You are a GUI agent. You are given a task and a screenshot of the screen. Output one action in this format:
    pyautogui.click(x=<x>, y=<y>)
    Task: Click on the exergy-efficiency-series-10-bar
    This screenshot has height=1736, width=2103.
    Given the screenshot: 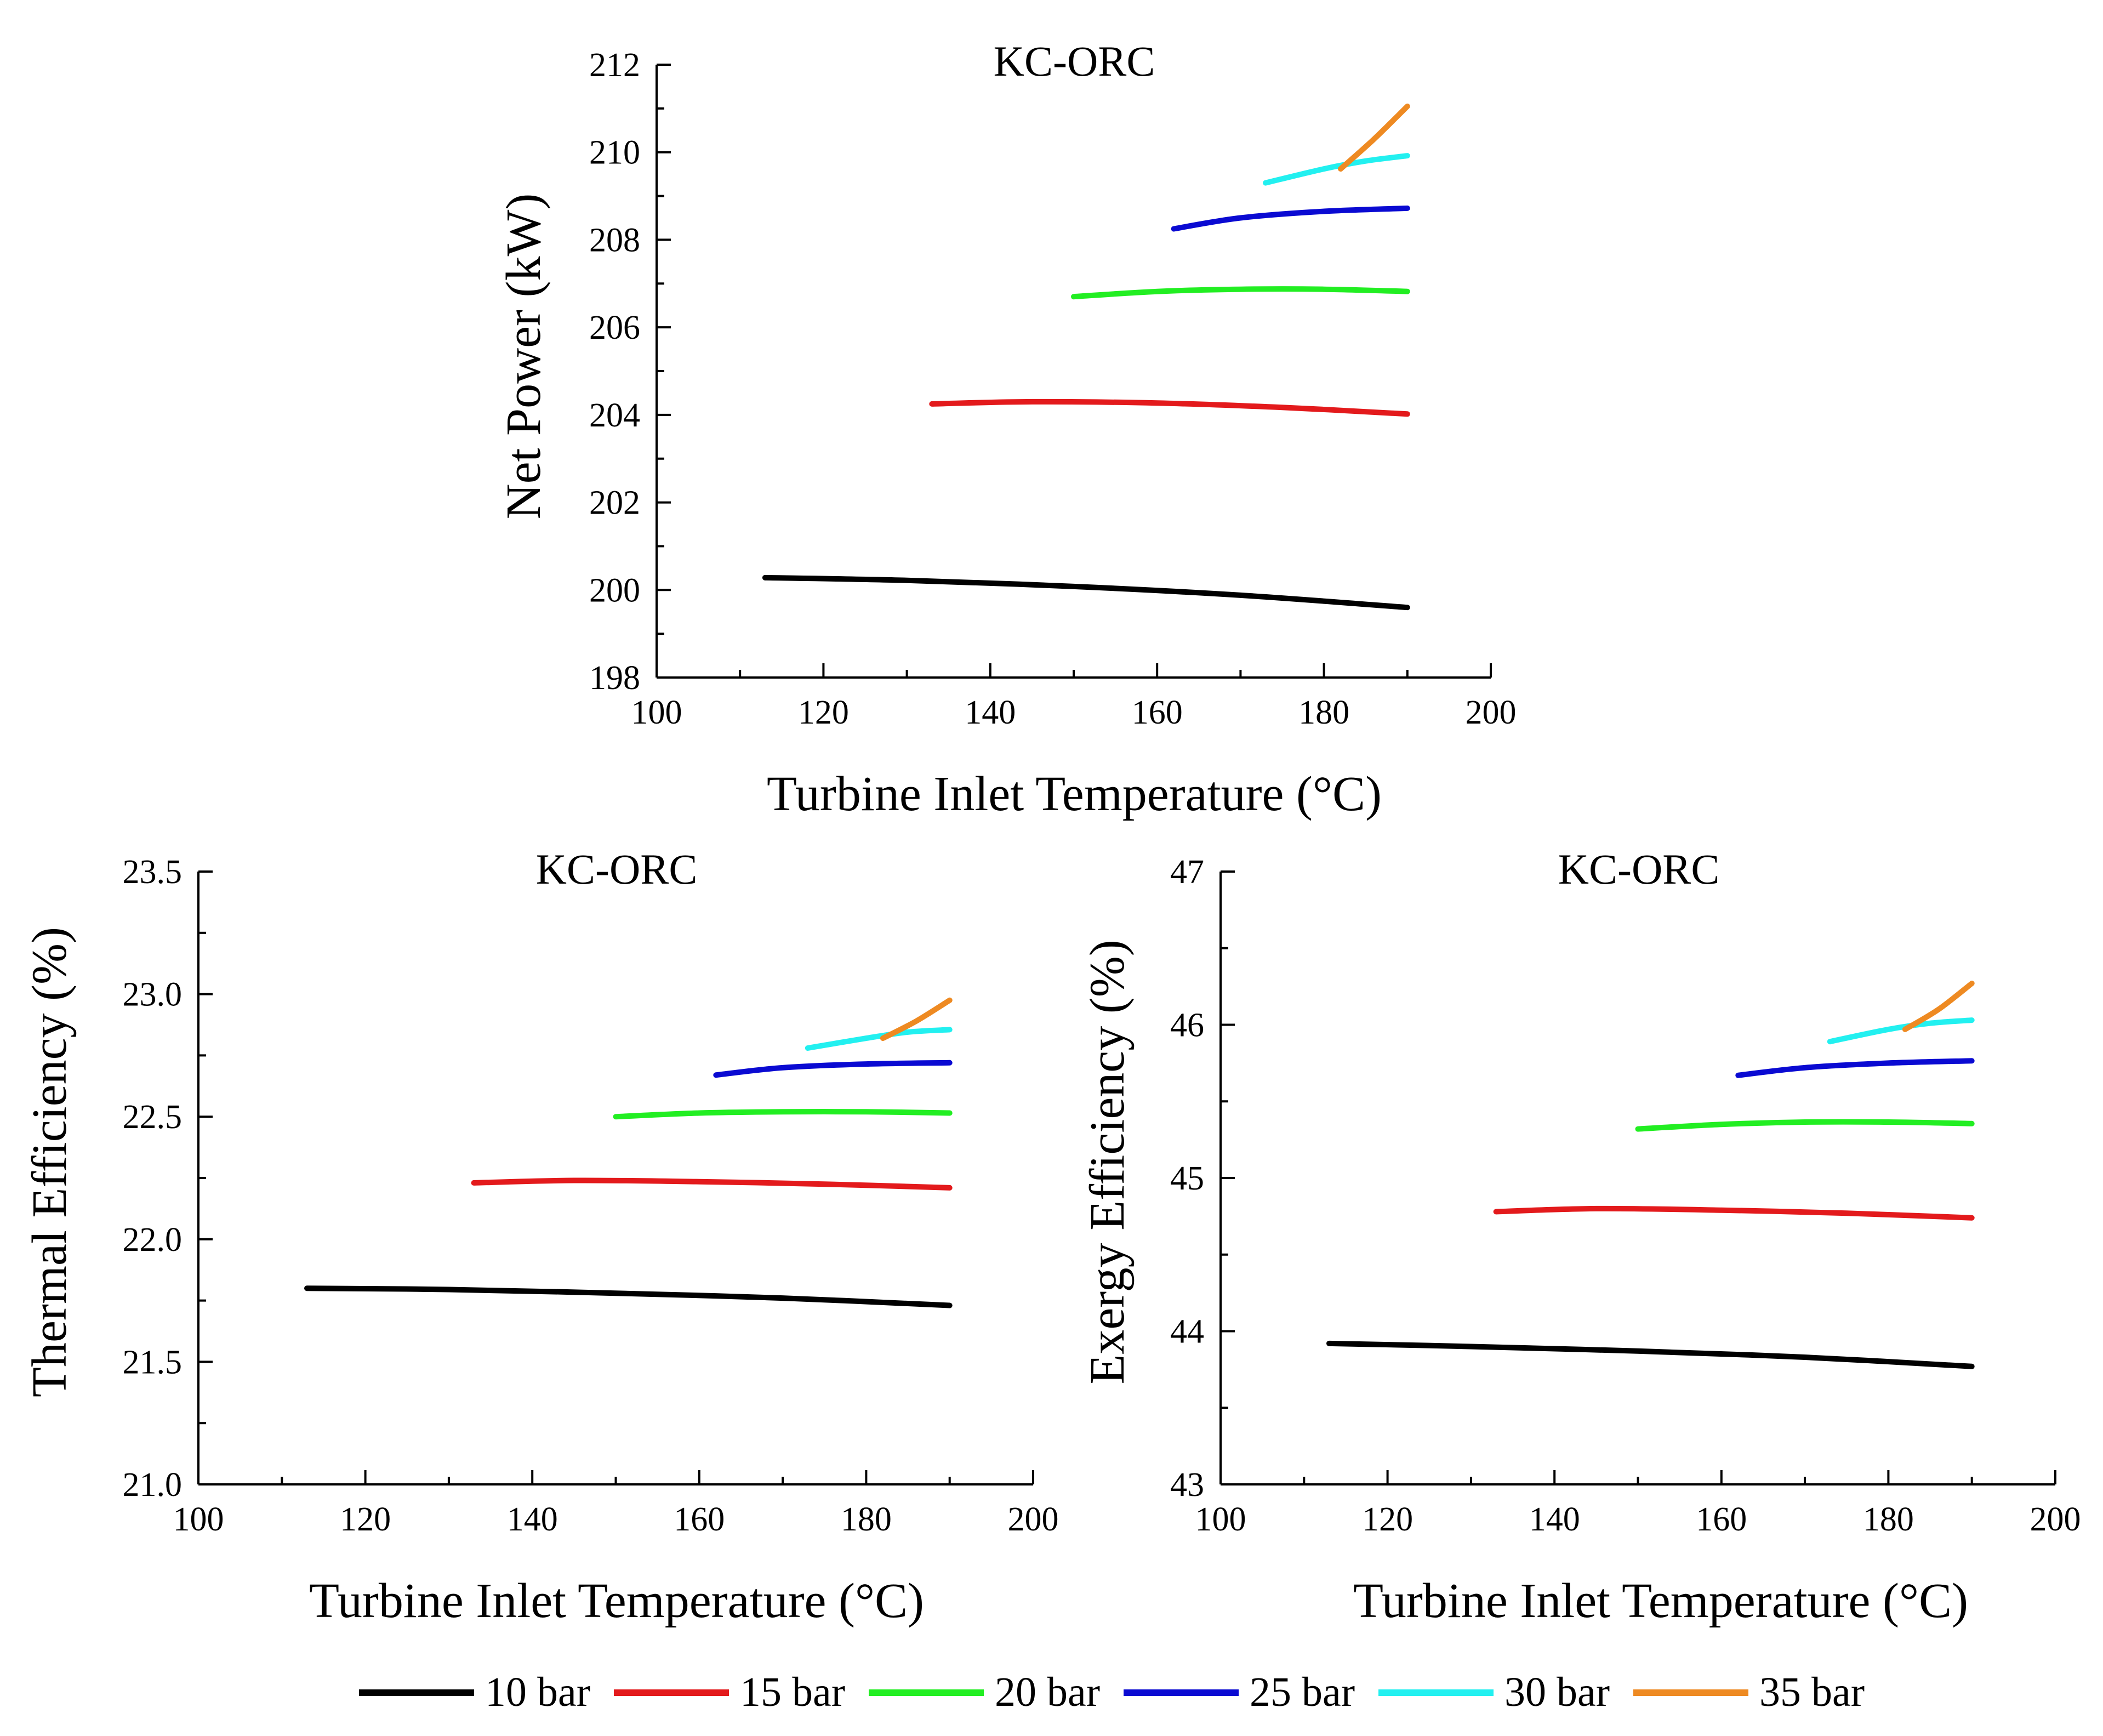 What is the action you would take?
    pyautogui.click(x=1651, y=1354)
    